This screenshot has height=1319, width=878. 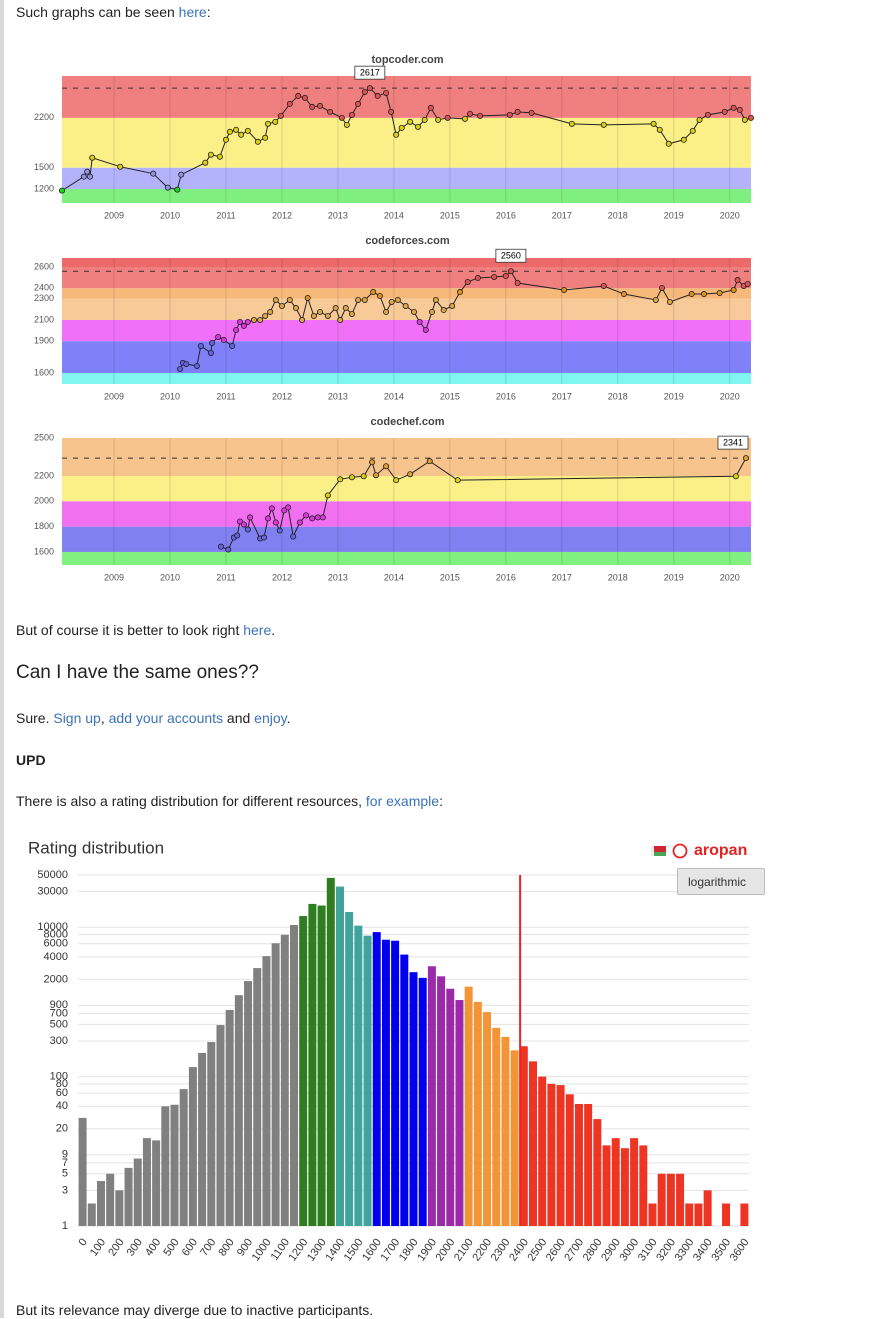 What do you see at coordinates (666, 1250) in the screenshot?
I see `x-tick-label: 3200` at bounding box center [666, 1250].